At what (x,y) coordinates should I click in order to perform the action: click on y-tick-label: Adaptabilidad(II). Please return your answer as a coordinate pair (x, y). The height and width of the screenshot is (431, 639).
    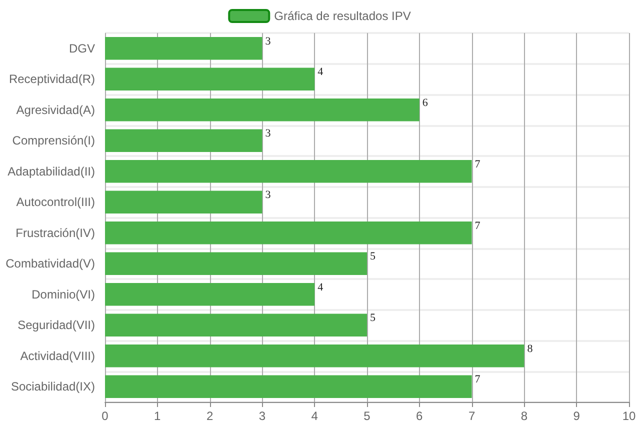
    Looking at the image, I should click on (51, 171).